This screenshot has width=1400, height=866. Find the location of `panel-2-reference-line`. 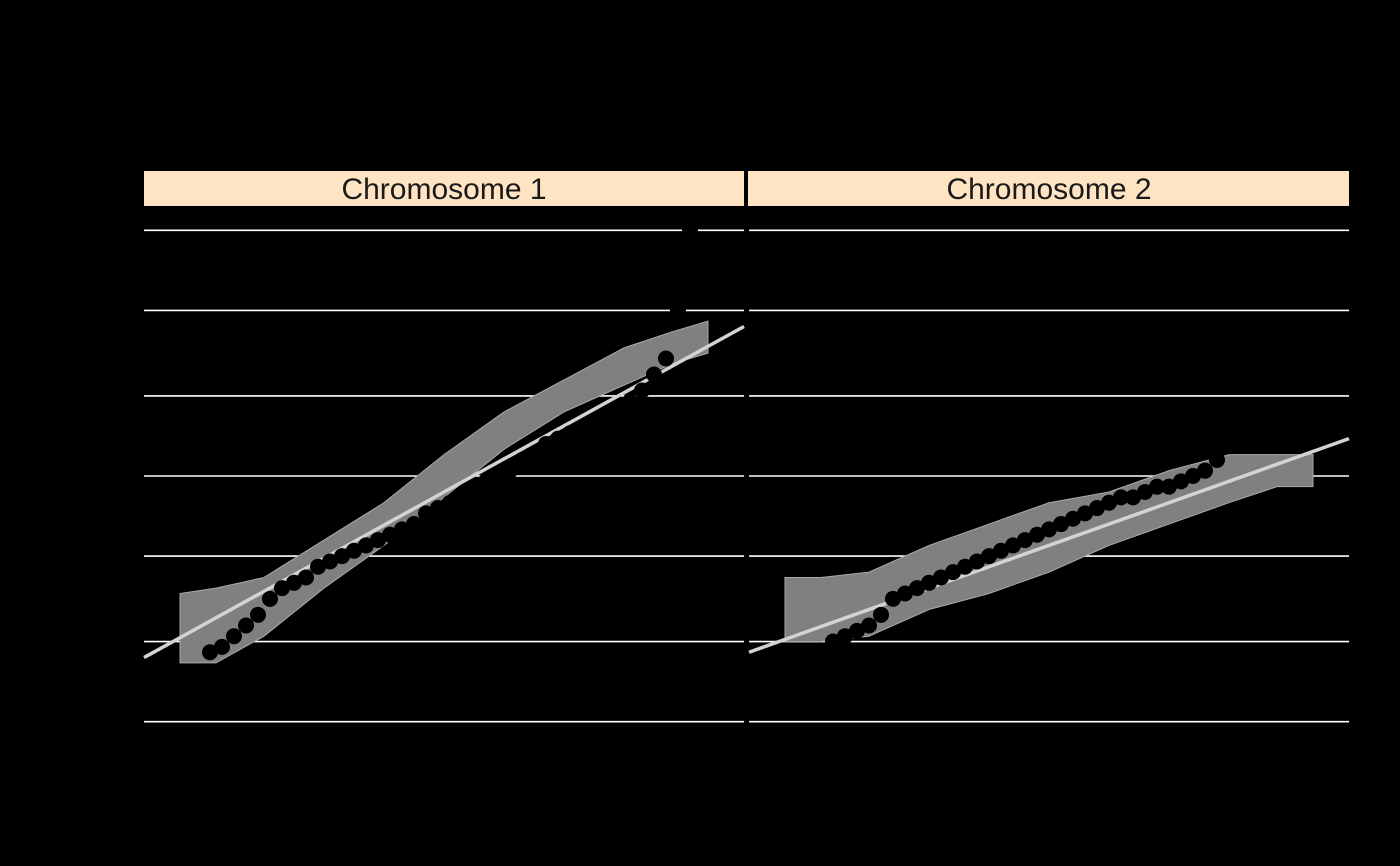

panel-2-reference-line is located at coordinates (1049, 545).